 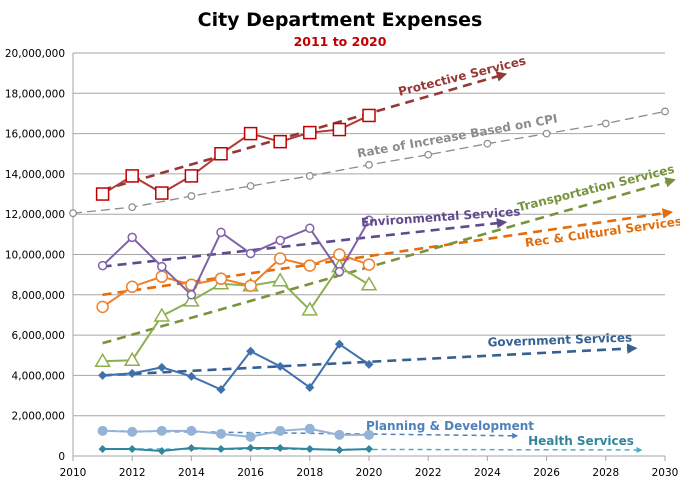 I want to click on label-cpi: Rate of Increase Based on CPI, so click(x=457, y=136).